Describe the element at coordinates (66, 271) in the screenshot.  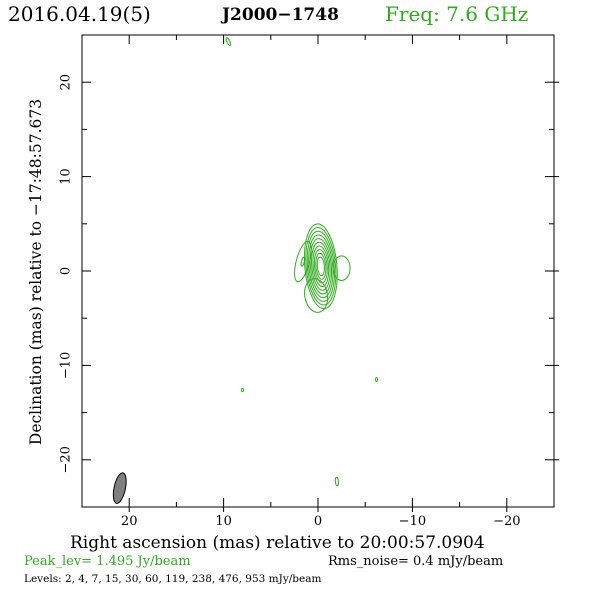
I see `y-tick-label-2: 0` at that location.